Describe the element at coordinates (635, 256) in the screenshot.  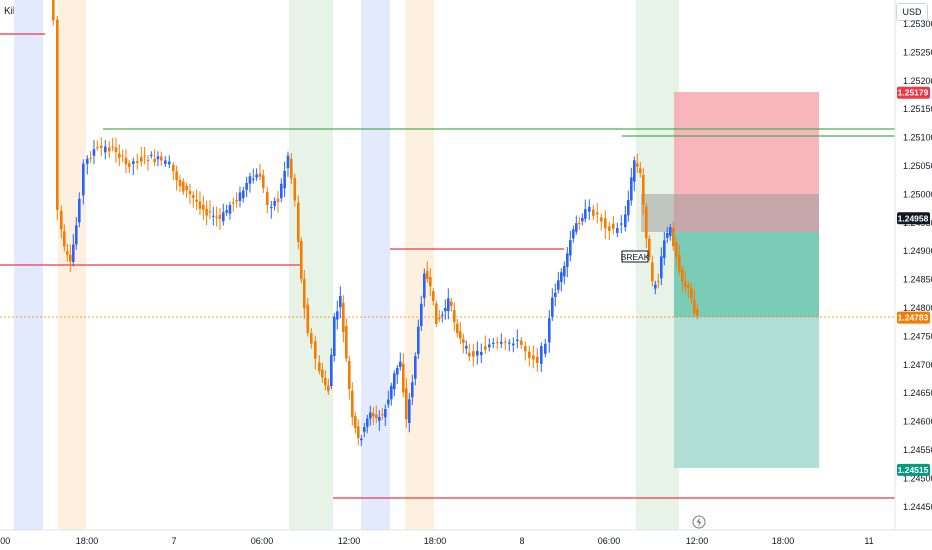
I see `break-label-box` at that location.